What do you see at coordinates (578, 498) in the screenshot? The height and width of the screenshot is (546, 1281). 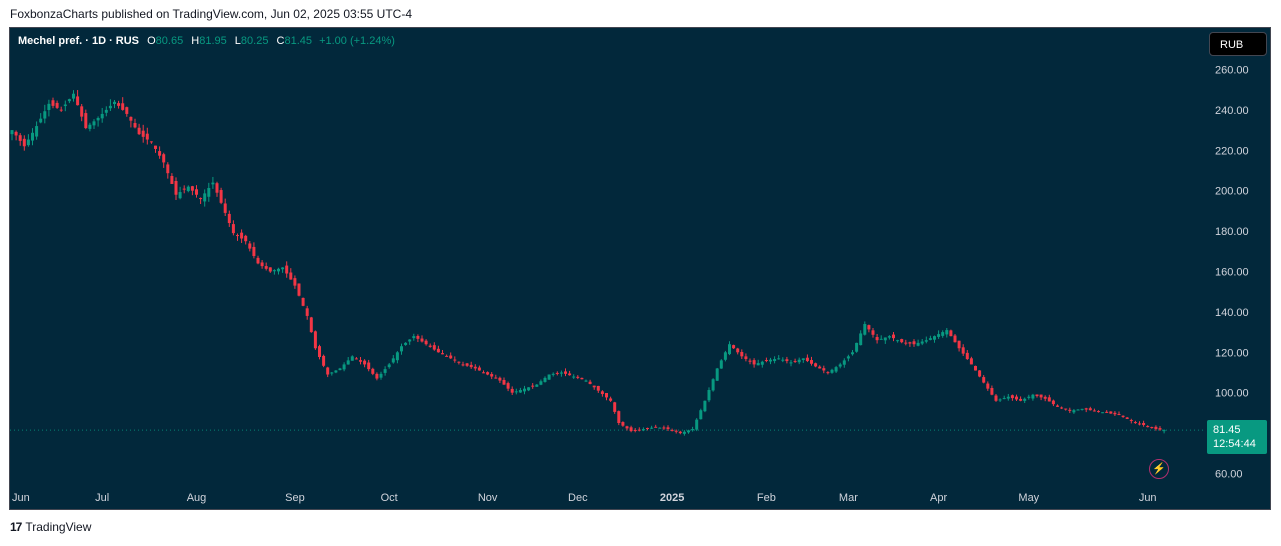 I see `x-tick-label: Dec` at bounding box center [578, 498].